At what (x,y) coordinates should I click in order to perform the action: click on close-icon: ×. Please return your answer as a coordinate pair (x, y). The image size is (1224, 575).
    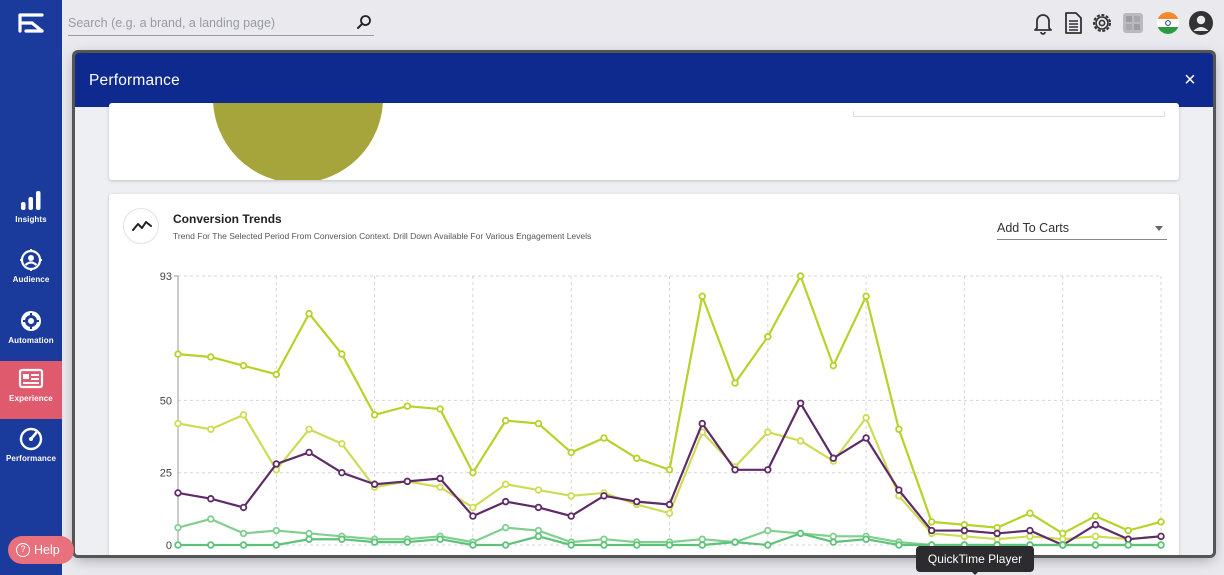
    Looking at the image, I should click on (1190, 80).